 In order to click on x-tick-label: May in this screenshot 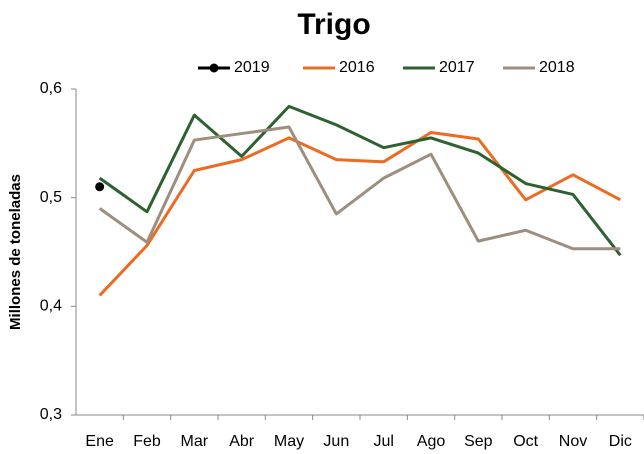, I will do `click(289, 441)`.